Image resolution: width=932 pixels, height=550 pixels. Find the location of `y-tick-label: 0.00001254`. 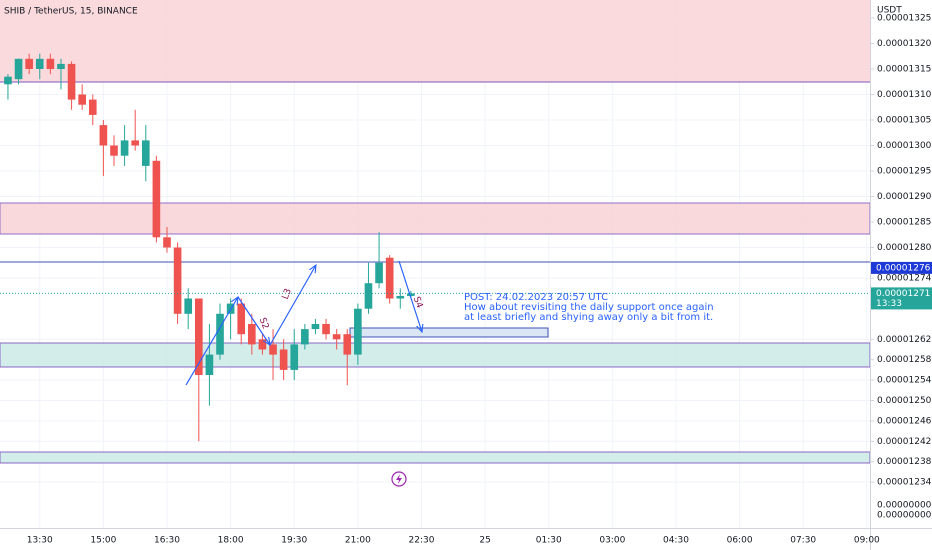

y-tick-label: 0.00001254 is located at coordinates (904, 381).